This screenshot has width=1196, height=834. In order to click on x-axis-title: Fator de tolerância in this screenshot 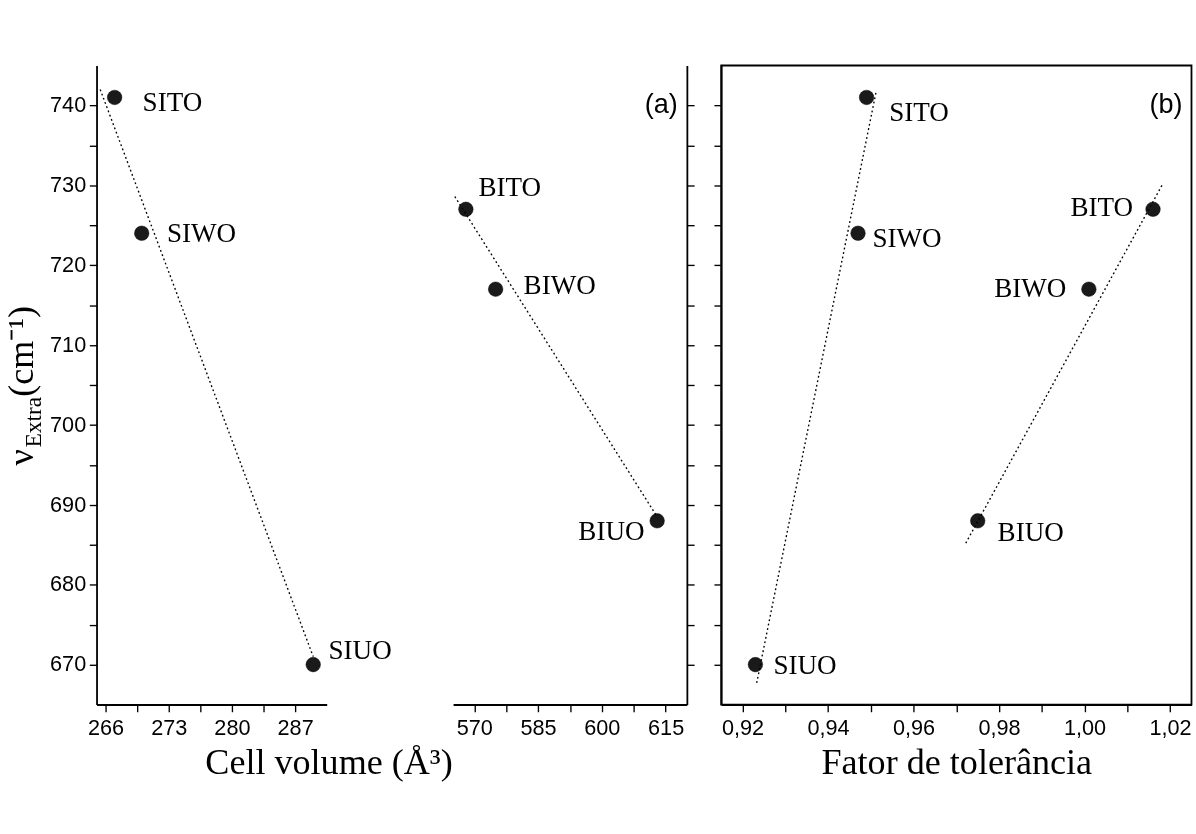, I will do `click(957, 761)`.